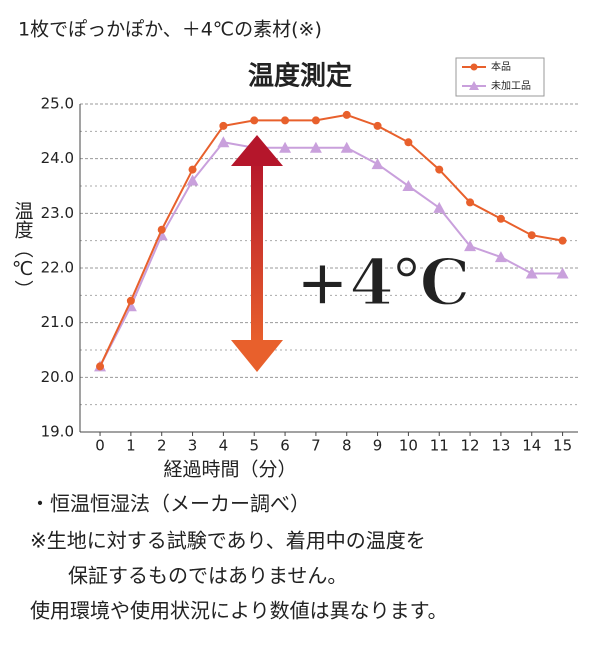  I want to click on x-tick-label: 4, so click(224, 446).